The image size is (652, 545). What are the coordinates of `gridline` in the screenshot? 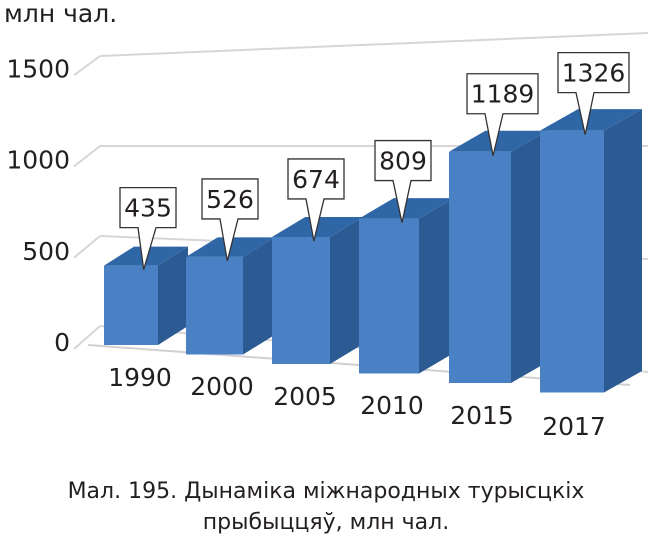 It's located at (374, 44).